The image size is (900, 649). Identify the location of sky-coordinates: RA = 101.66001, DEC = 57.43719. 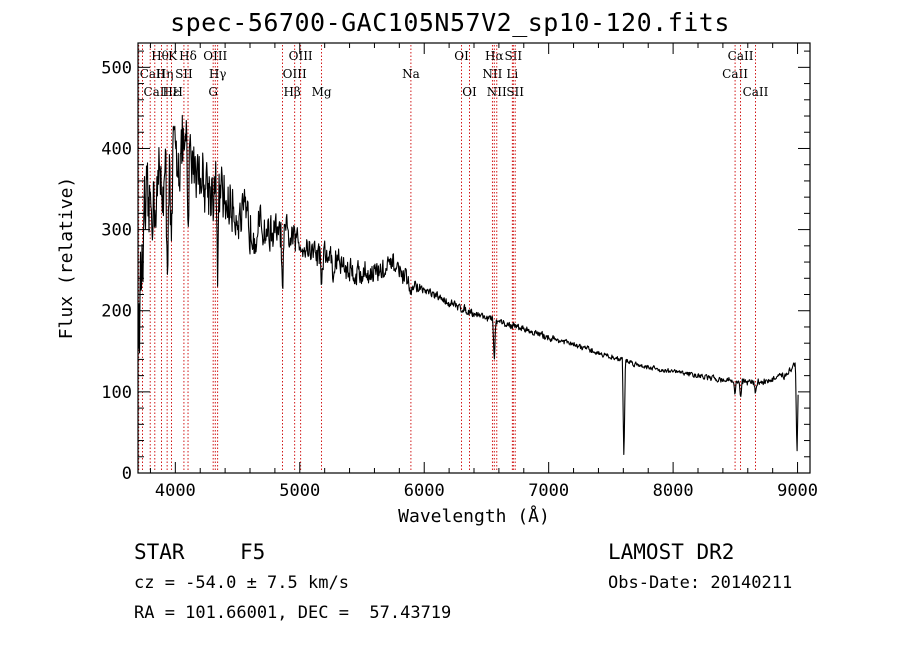
(293, 613).